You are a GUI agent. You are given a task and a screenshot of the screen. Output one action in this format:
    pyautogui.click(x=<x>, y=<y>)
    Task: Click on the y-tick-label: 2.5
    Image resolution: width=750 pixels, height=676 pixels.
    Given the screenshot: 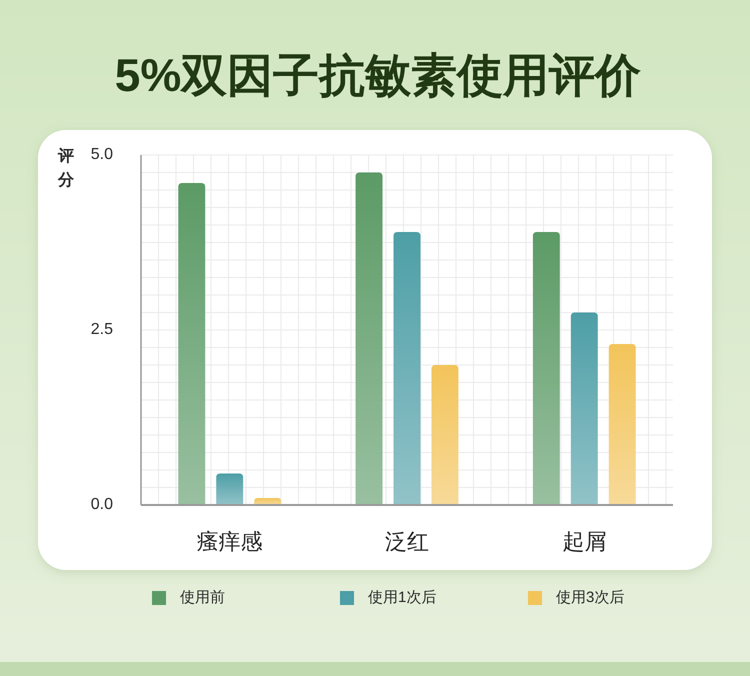 What is the action you would take?
    pyautogui.click(x=102, y=329)
    